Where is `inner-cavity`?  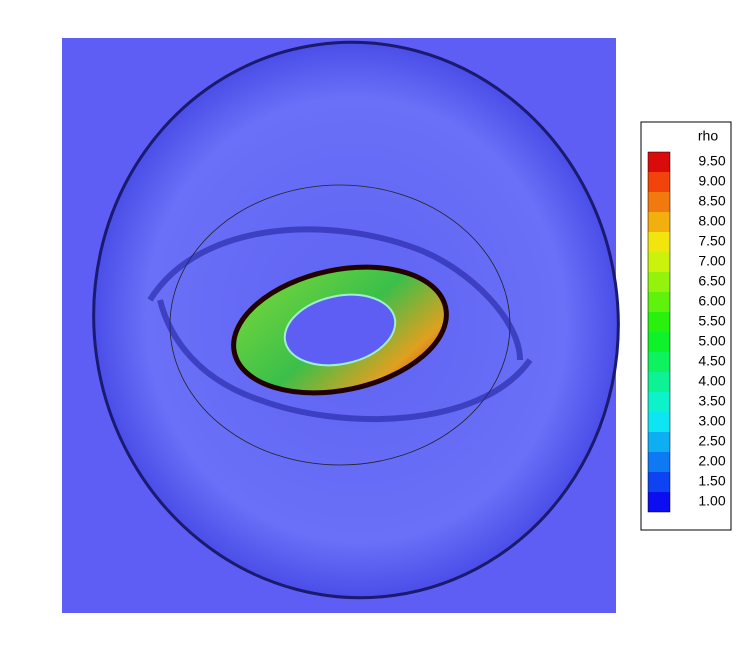
inner-cavity is located at coordinates (340, 330).